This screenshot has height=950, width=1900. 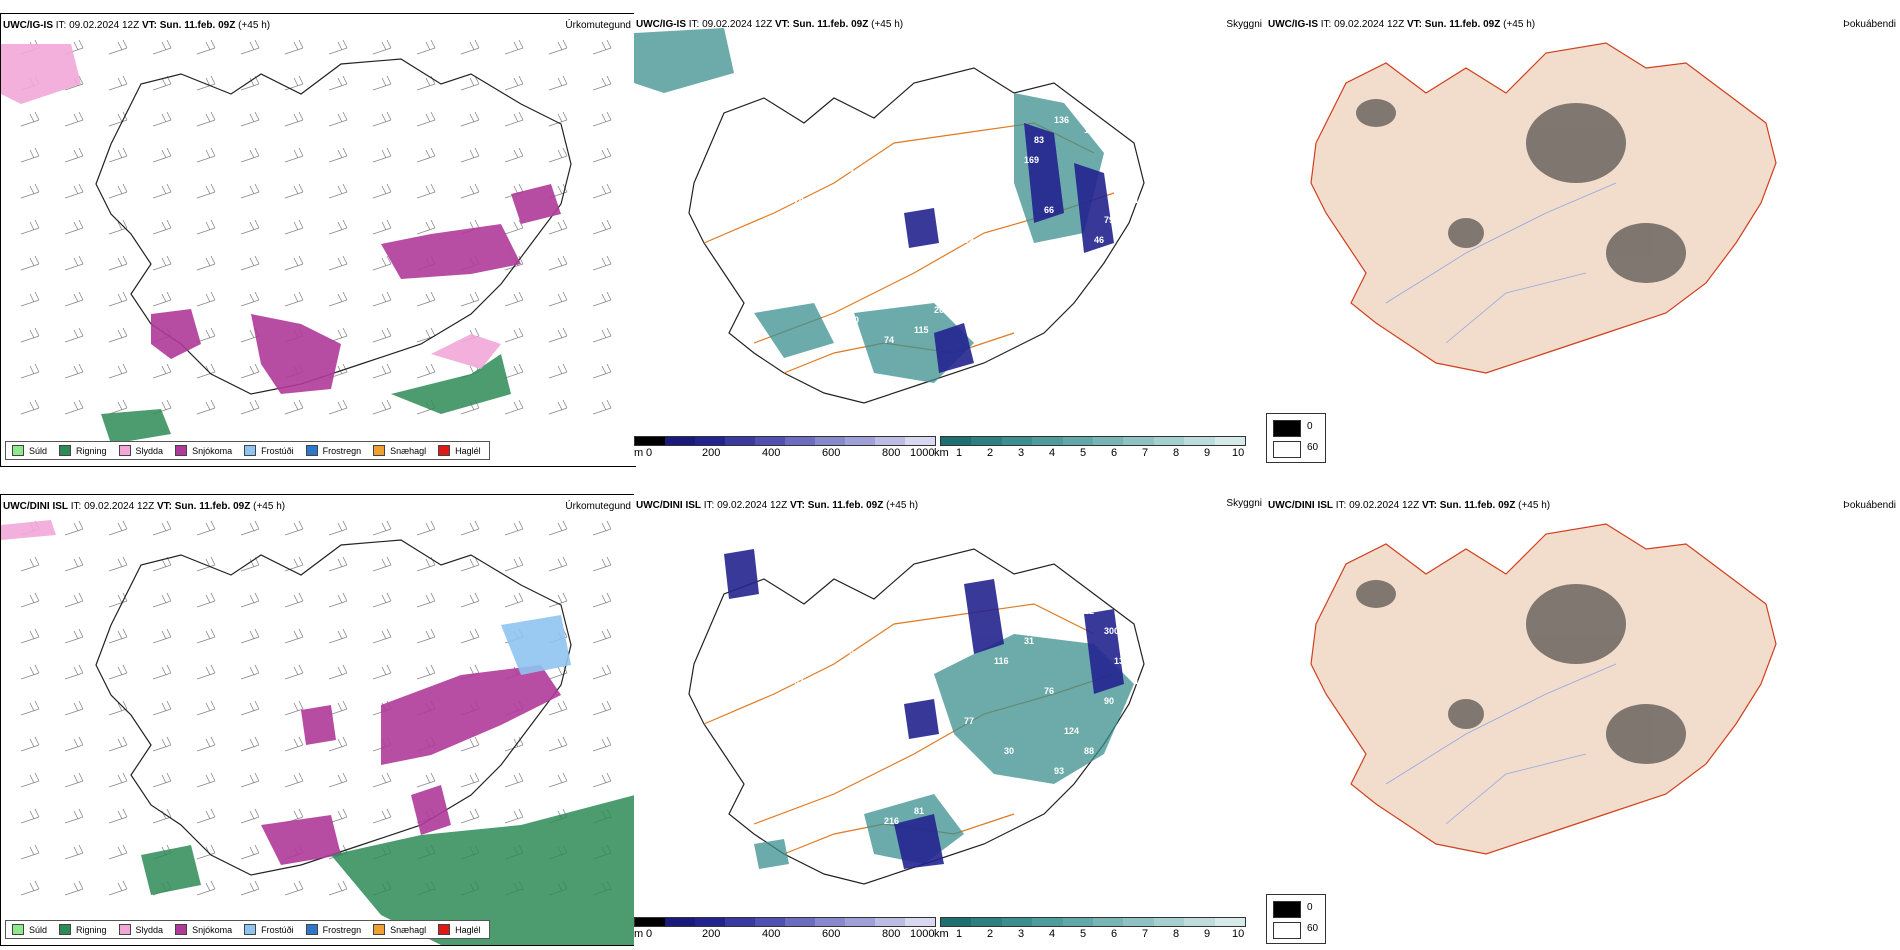 What do you see at coordinates (1109, 150) in the screenshot?
I see `ceiling-value-label: 70` at bounding box center [1109, 150].